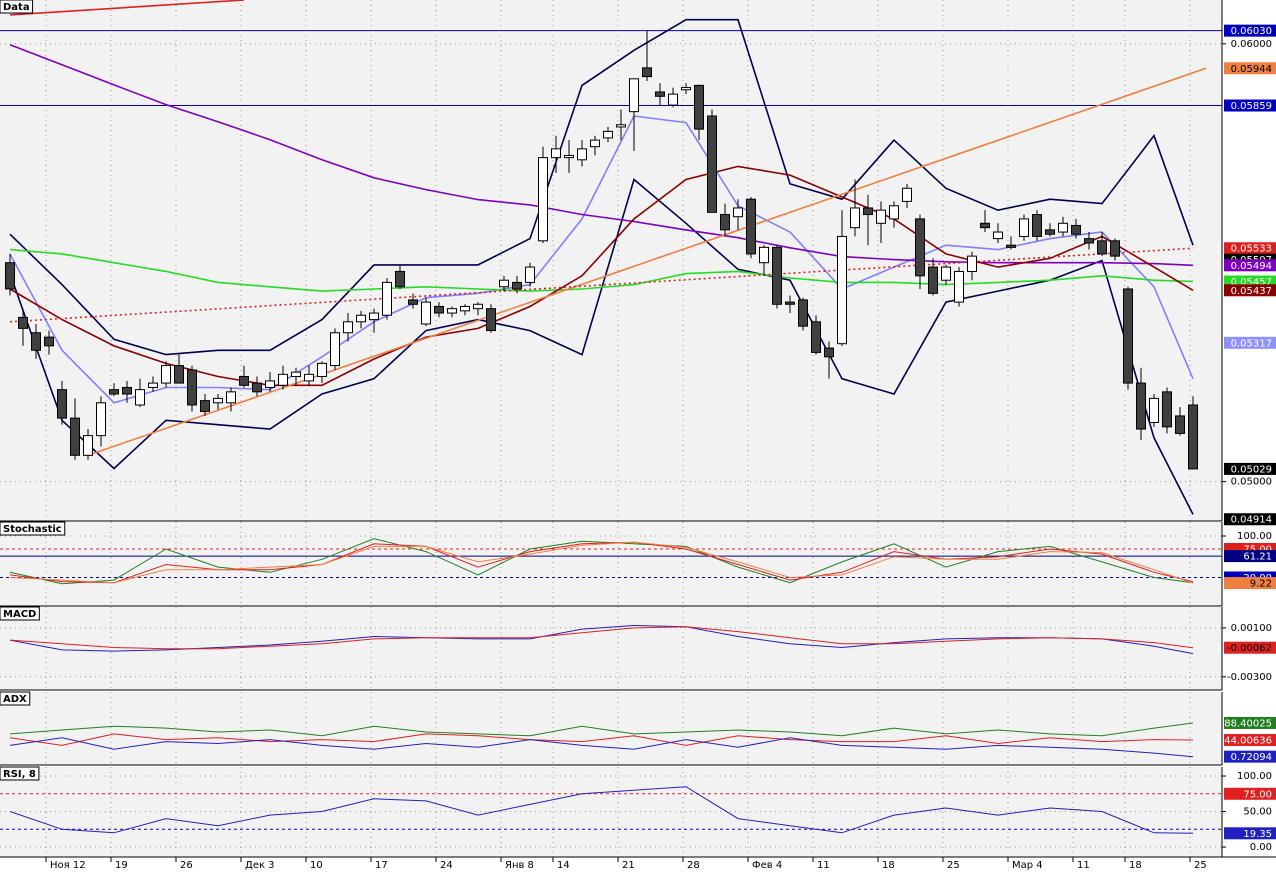 The image size is (1276, 872). What do you see at coordinates (1251, 757) in the screenshot?
I see `price-badge-label: 0.72094` at bounding box center [1251, 757].